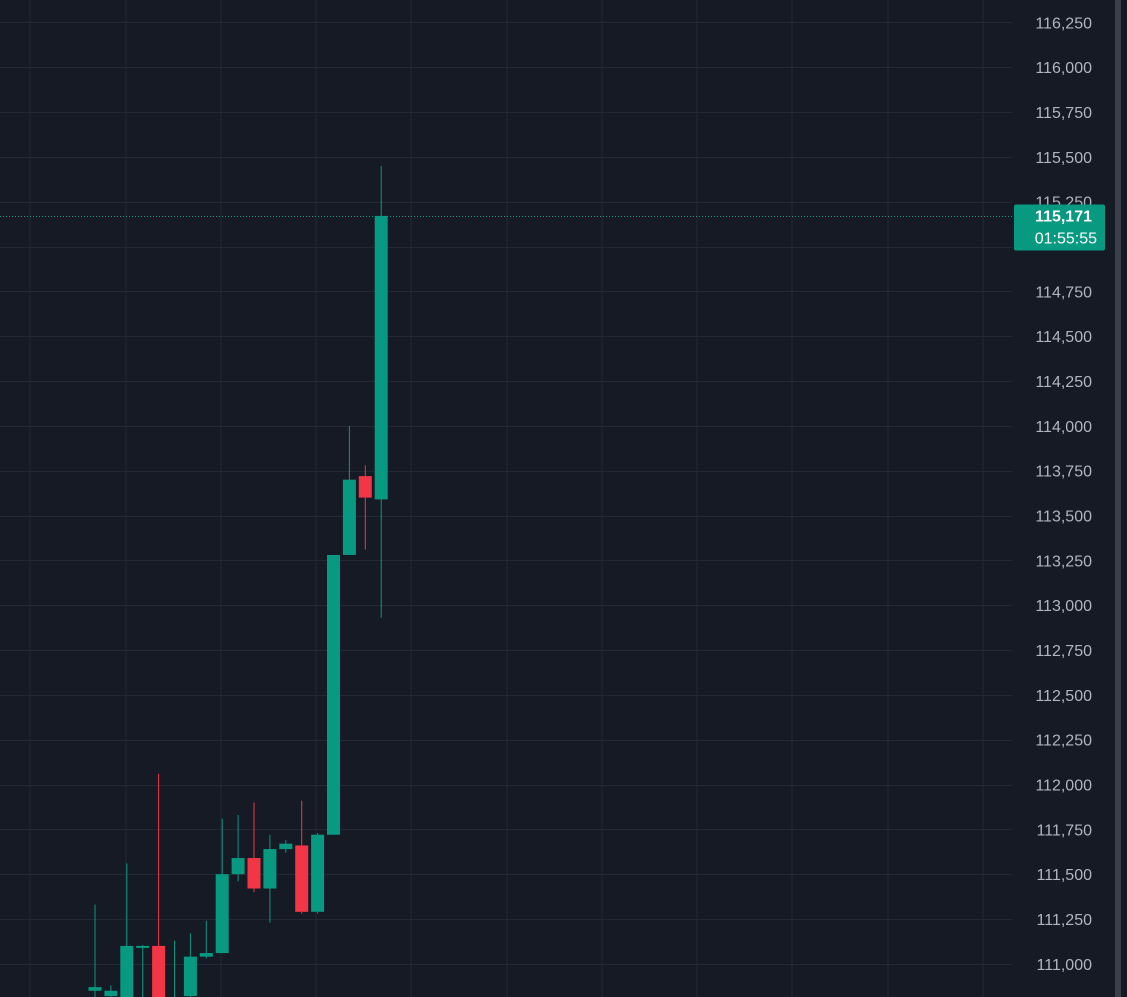 Image resolution: width=1127 pixels, height=997 pixels. What do you see at coordinates (1063, 472) in the screenshot?
I see `price-scale-label: 113,750` at bounding box center [1063, 472].